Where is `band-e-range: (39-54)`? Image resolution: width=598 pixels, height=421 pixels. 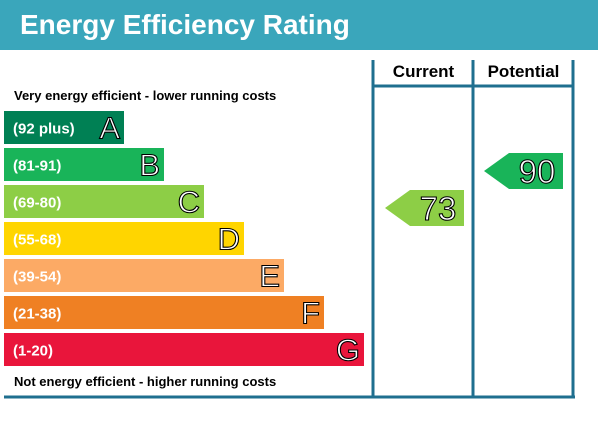 band-e-range: (39-54) is located at coordinates (37, 277).